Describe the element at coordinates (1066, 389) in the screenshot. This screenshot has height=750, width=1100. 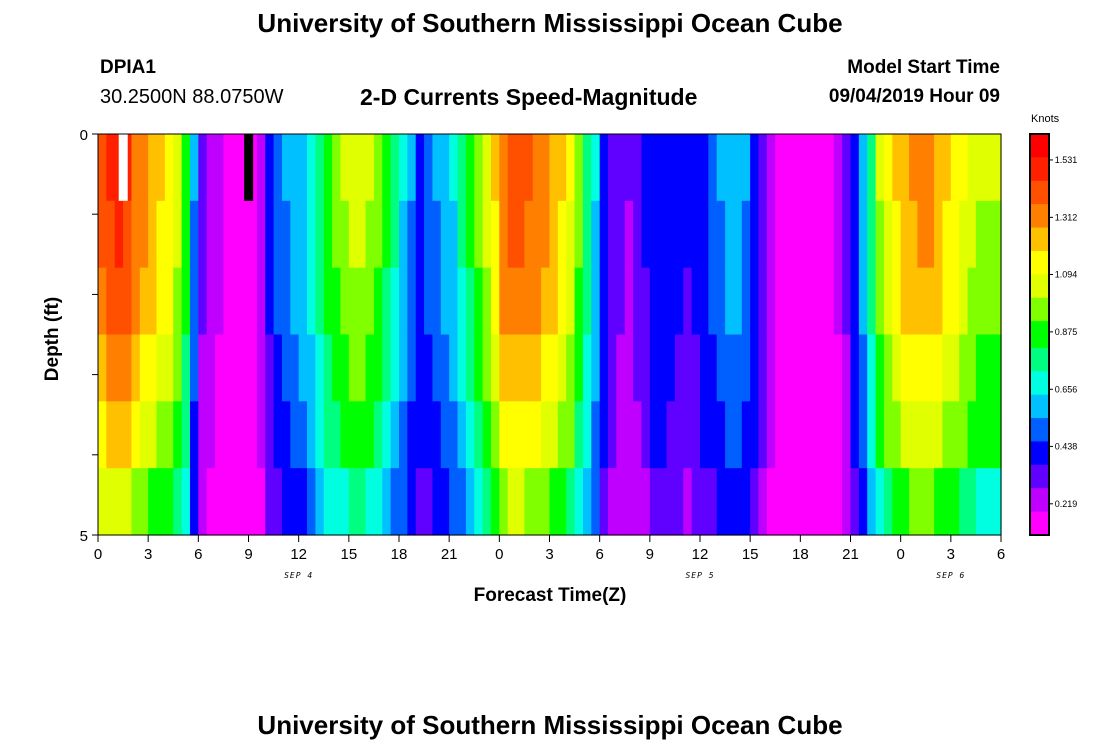
I see `colorbar-tick-label: 0.656` at that location.